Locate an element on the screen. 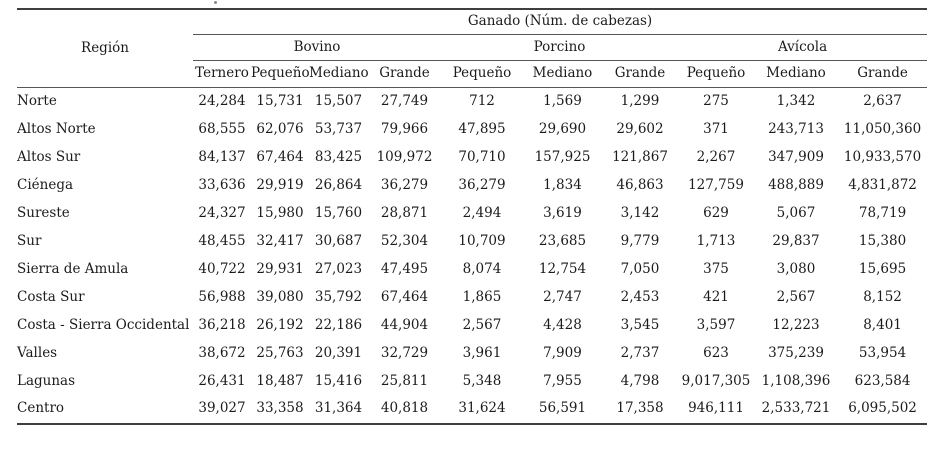 This screenshot has height=451, width=945. value-cell: 47,495 is located at coordinates (404, 268).